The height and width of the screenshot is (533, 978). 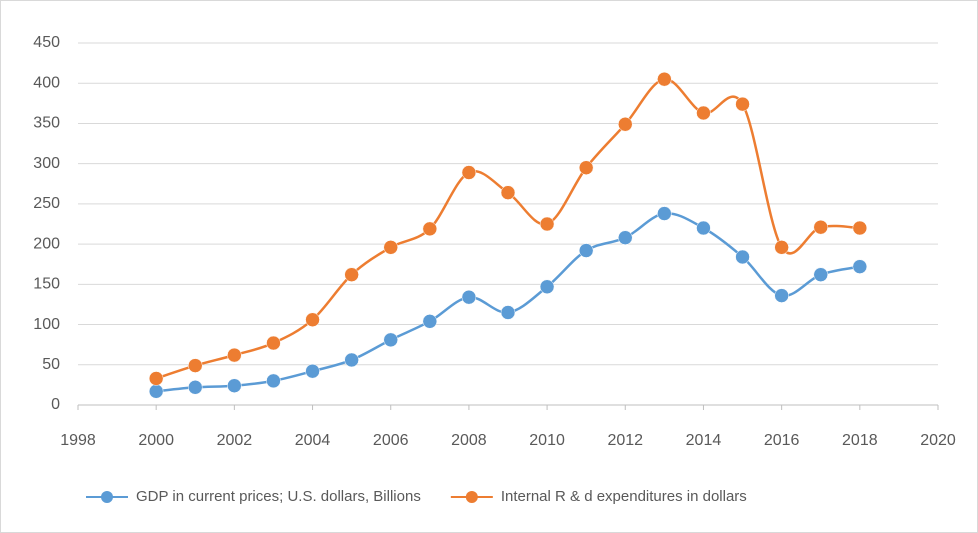 What do you see at coordinates (704, 440) in the screenshot?
I see `x-tick-label: 2014` at bounding box center [704, 440].